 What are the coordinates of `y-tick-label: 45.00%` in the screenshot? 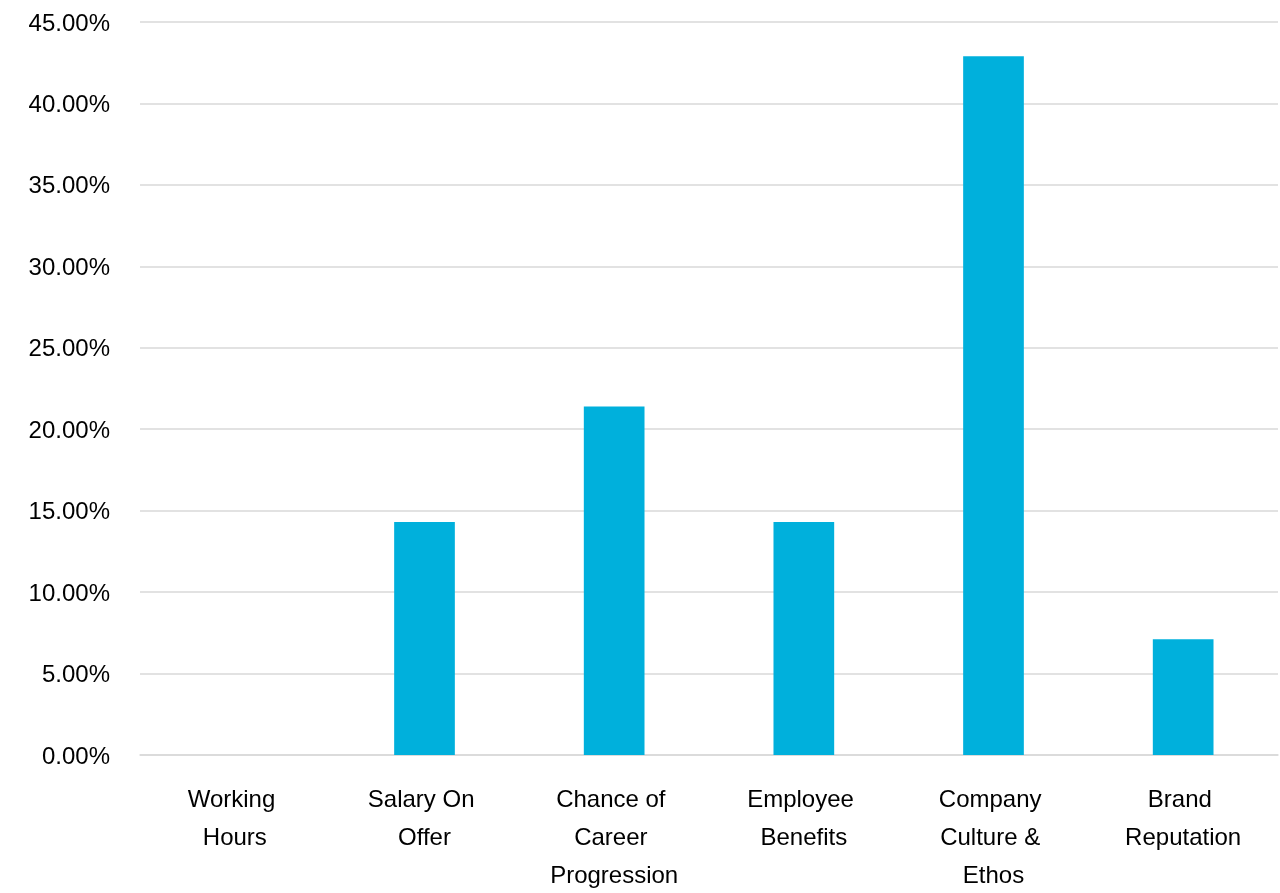 It's located at (69, 22).